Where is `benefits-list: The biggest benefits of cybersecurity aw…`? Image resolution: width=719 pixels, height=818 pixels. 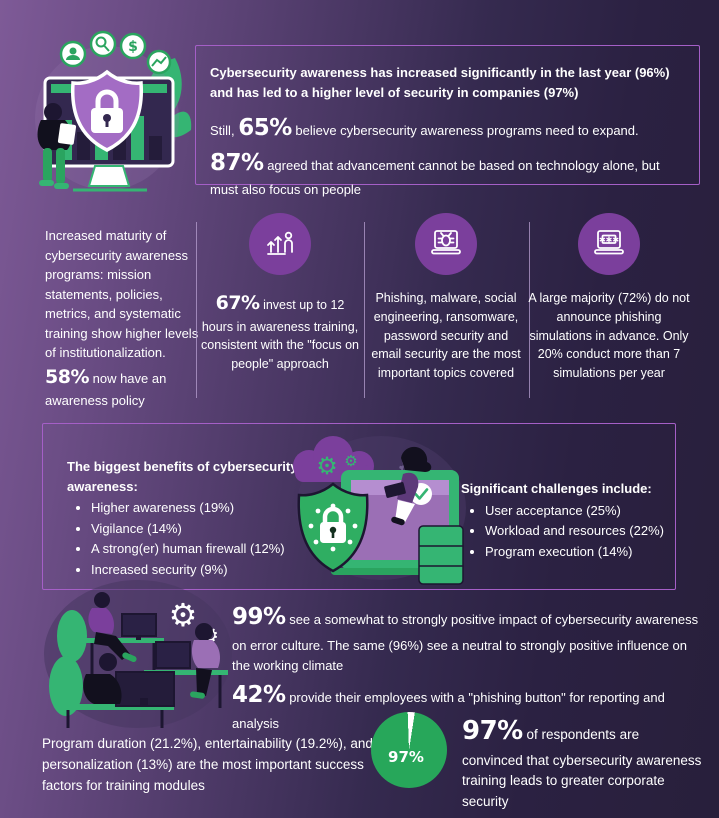
benefits-list: The biggest benefits of cybersecurity aw… is located at coordinates (192, 518).